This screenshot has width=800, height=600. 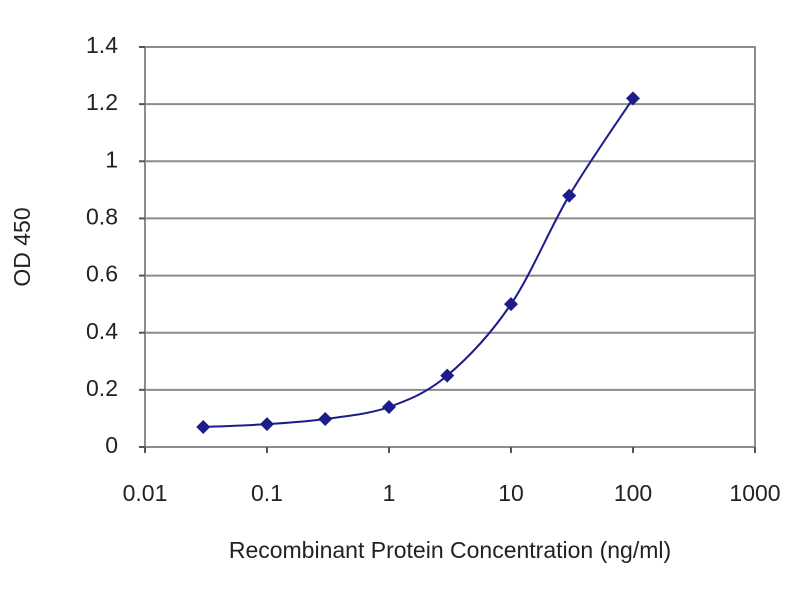 What do you see at coordinates (102, 331) in the screenshot?
I see `y-tick-label: 0.4` at bounding box center [102, 331].